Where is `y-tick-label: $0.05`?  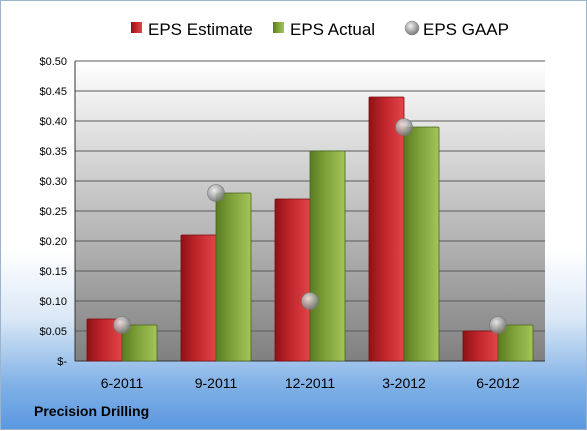
y-tick-label: $0.05 is located at coordinates (53, 332).